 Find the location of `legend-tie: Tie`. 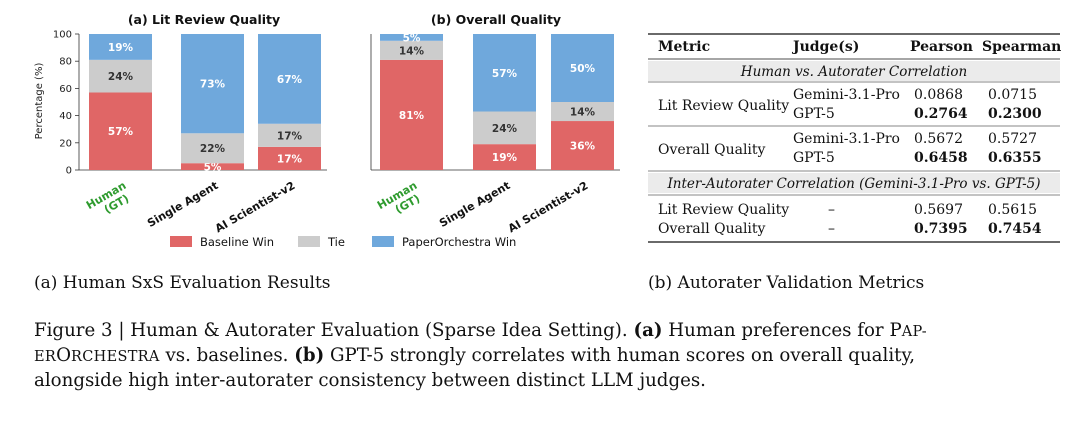

legend-tie: Tie is located at coordinates (336, 242).